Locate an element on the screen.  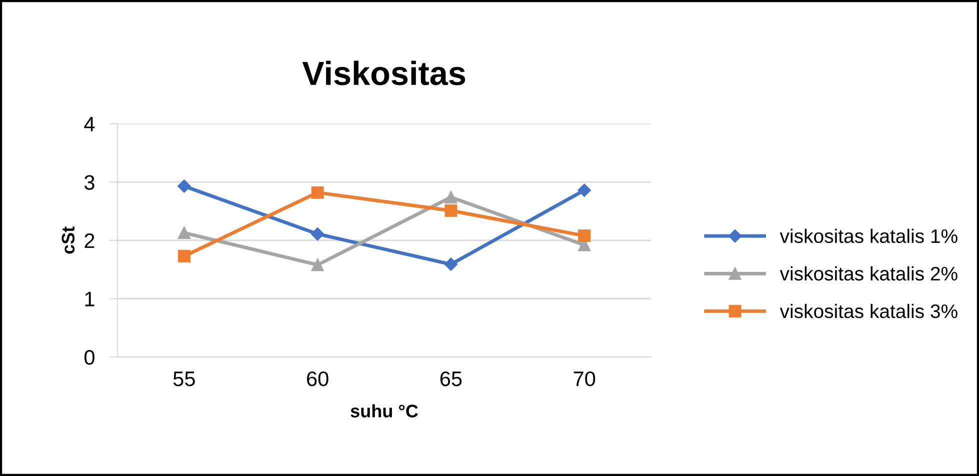
x-axis-title: suhu °C is located at coordinates (384, 411).